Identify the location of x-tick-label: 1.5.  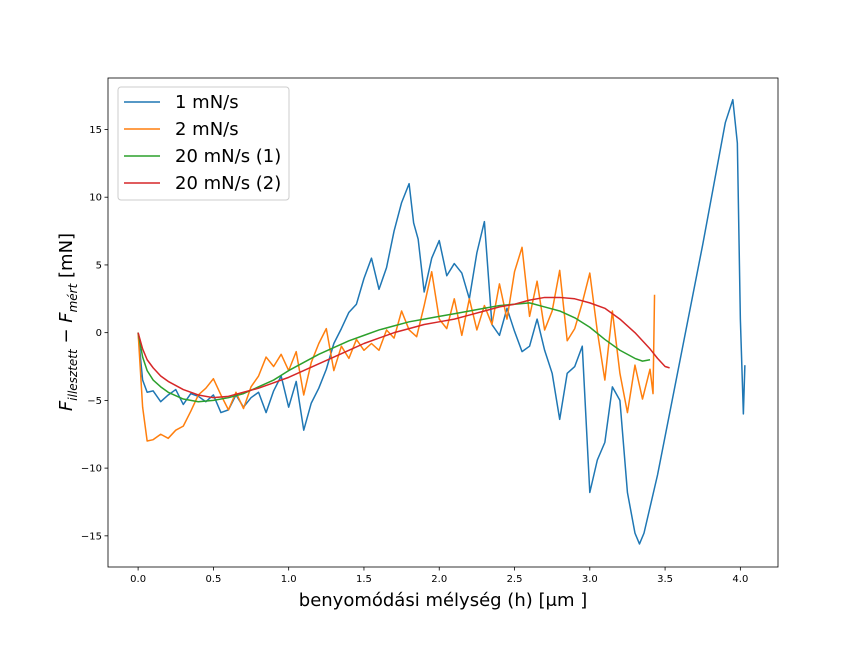
(364, 579).